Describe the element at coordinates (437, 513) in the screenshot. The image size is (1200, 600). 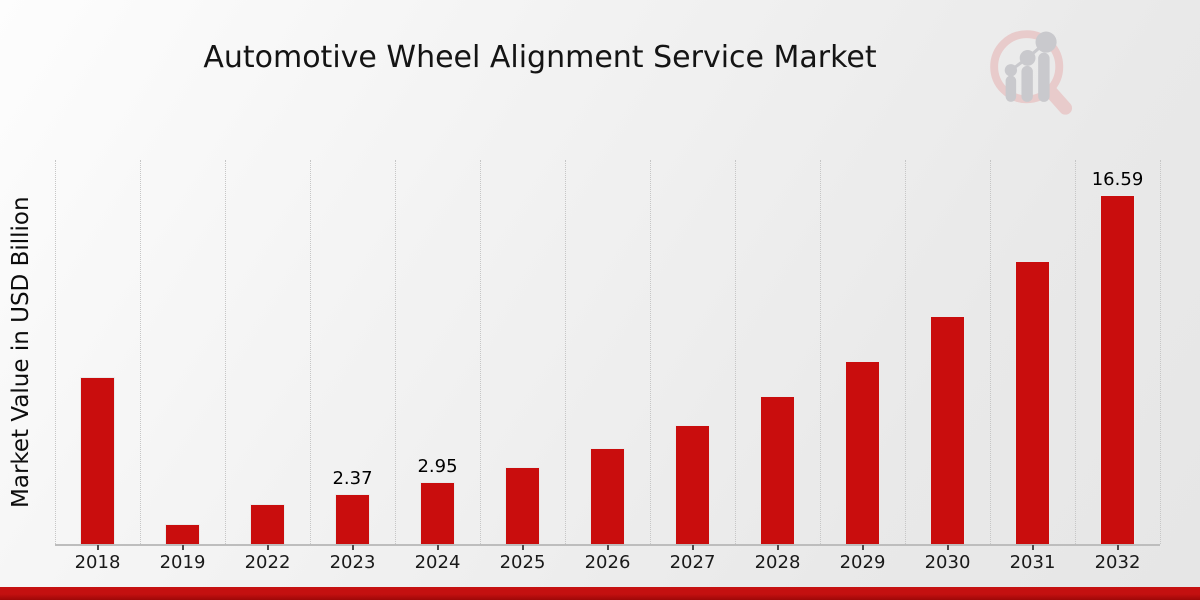
I see `bar-2024` at that location.